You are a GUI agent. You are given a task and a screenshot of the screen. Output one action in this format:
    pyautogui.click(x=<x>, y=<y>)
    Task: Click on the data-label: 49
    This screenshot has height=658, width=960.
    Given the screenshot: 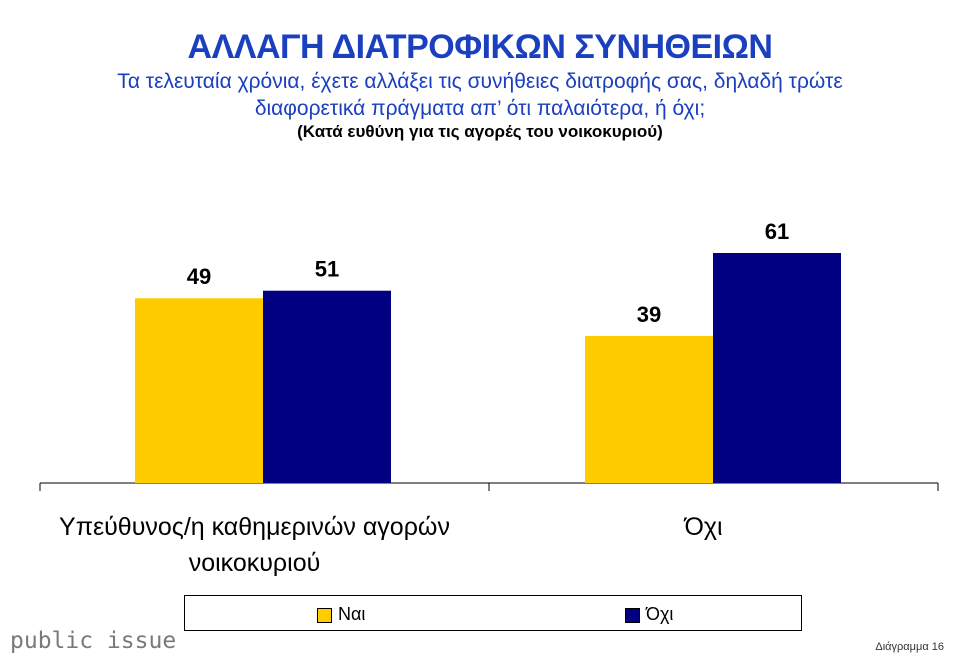 What is the action you would take?
    pyautogui.click(x=199, y=276)
    